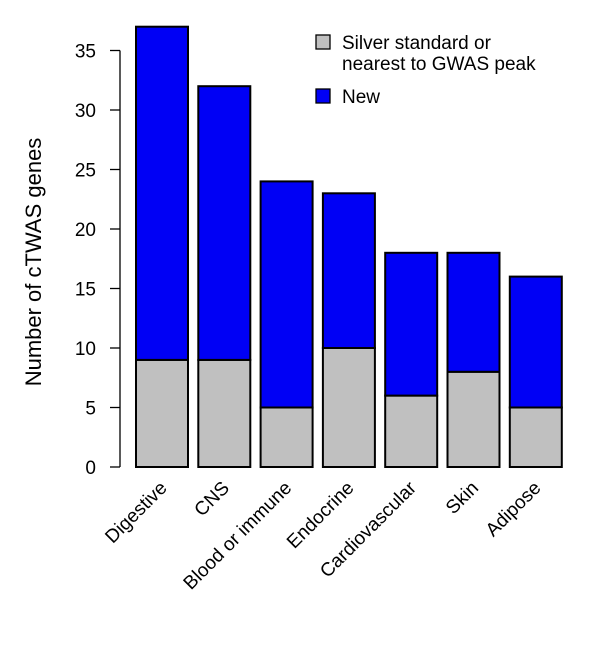 The height and width of the screenshot is (665, 594). I want to click on y-tick-label: 15, so click(85, 290).